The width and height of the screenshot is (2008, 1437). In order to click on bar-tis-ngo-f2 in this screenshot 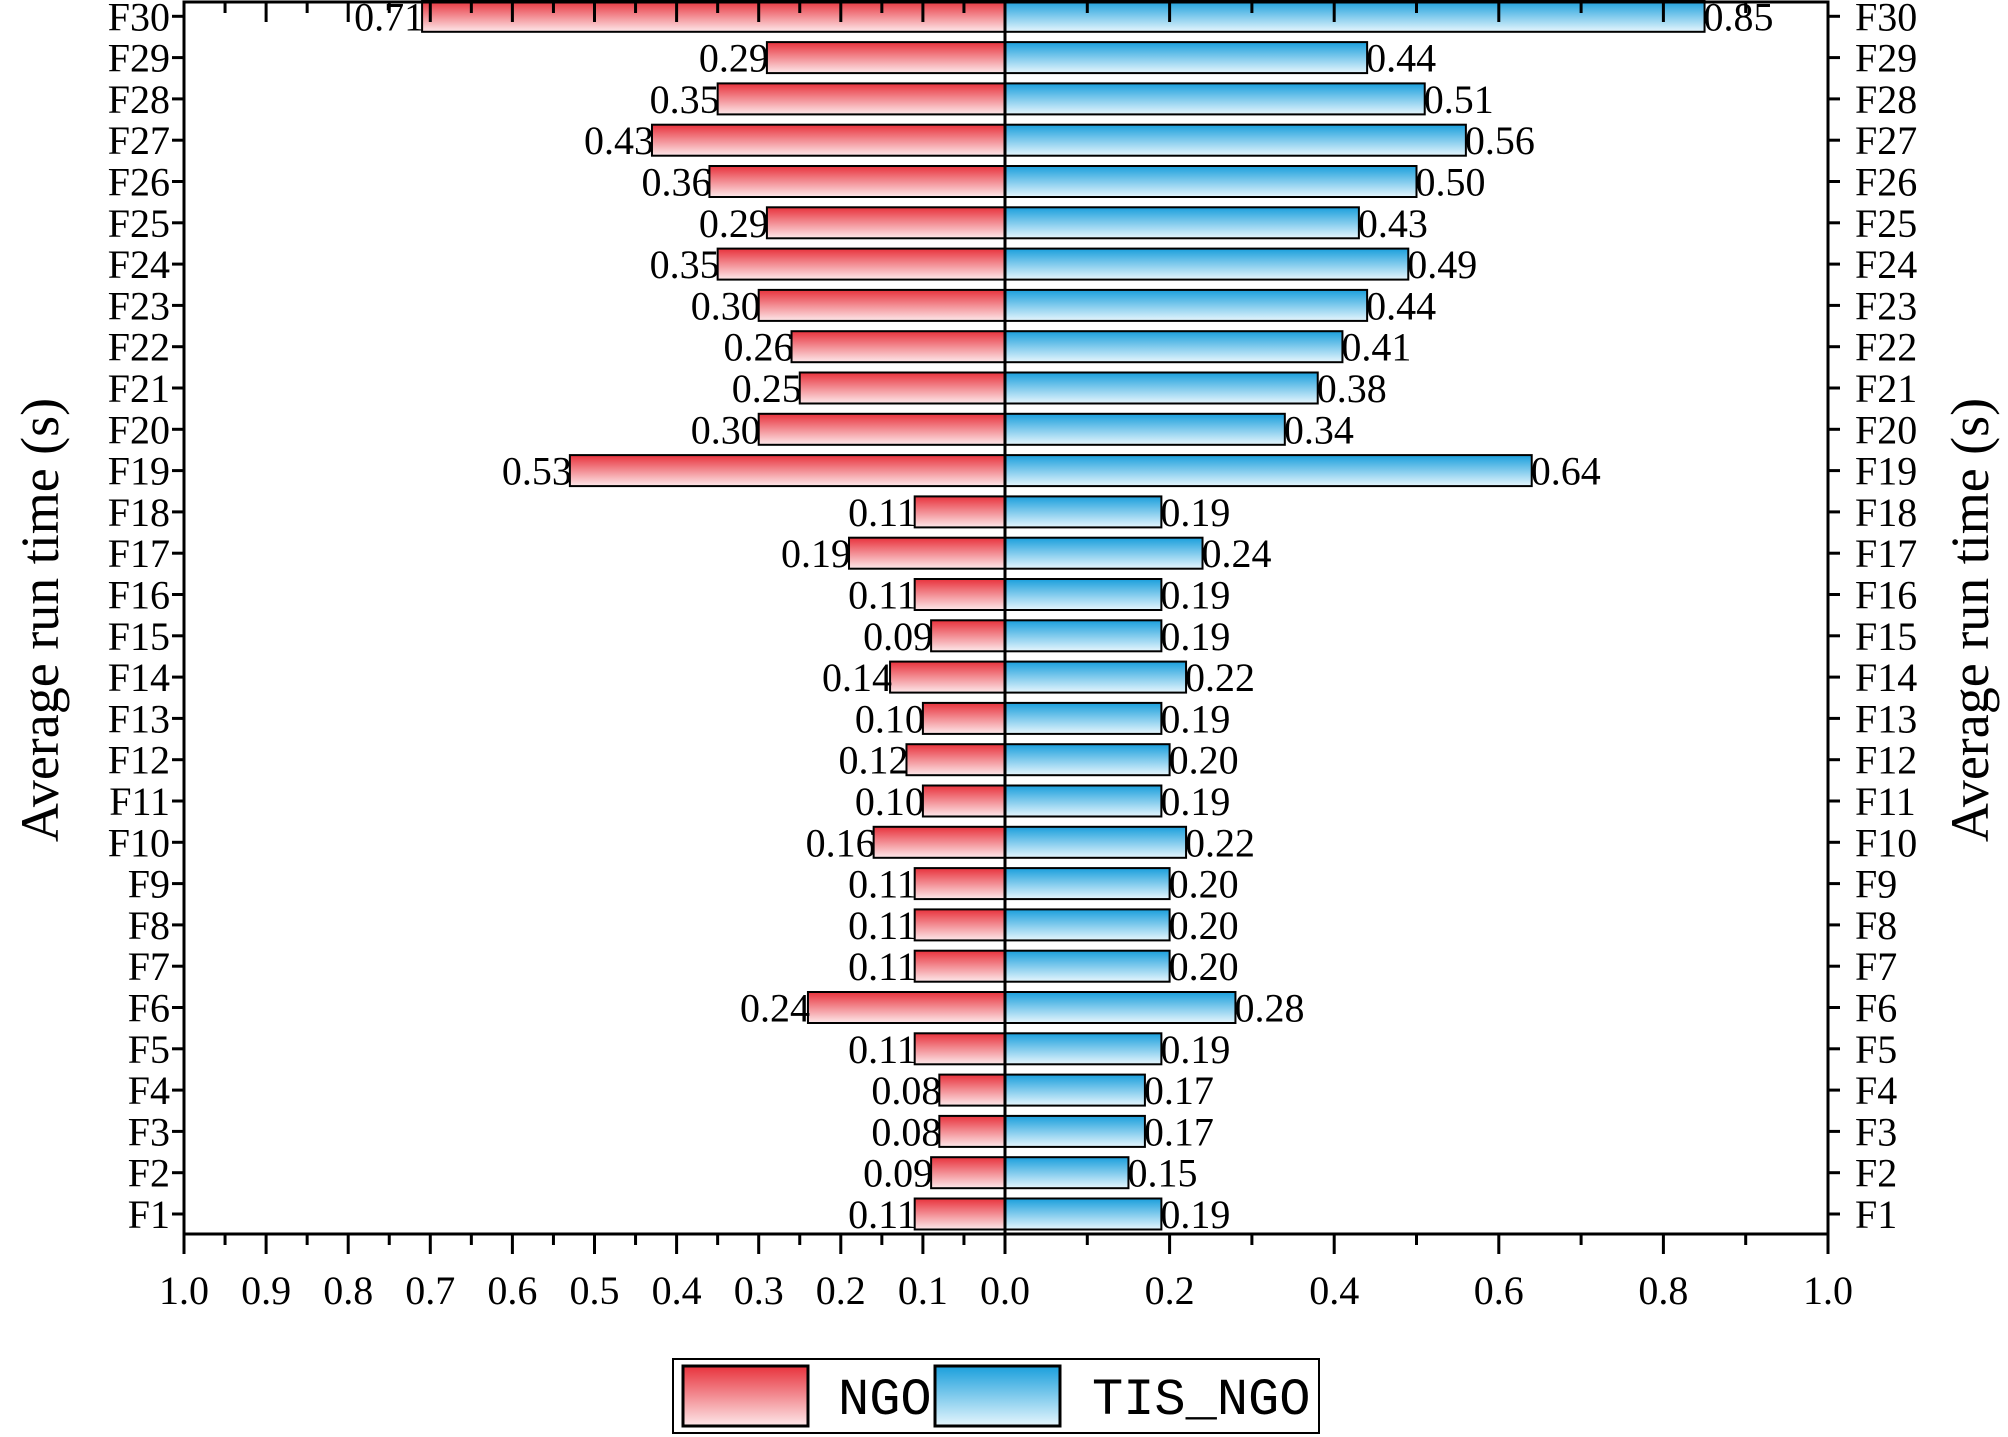, I will do `click(1067, 1173)`.